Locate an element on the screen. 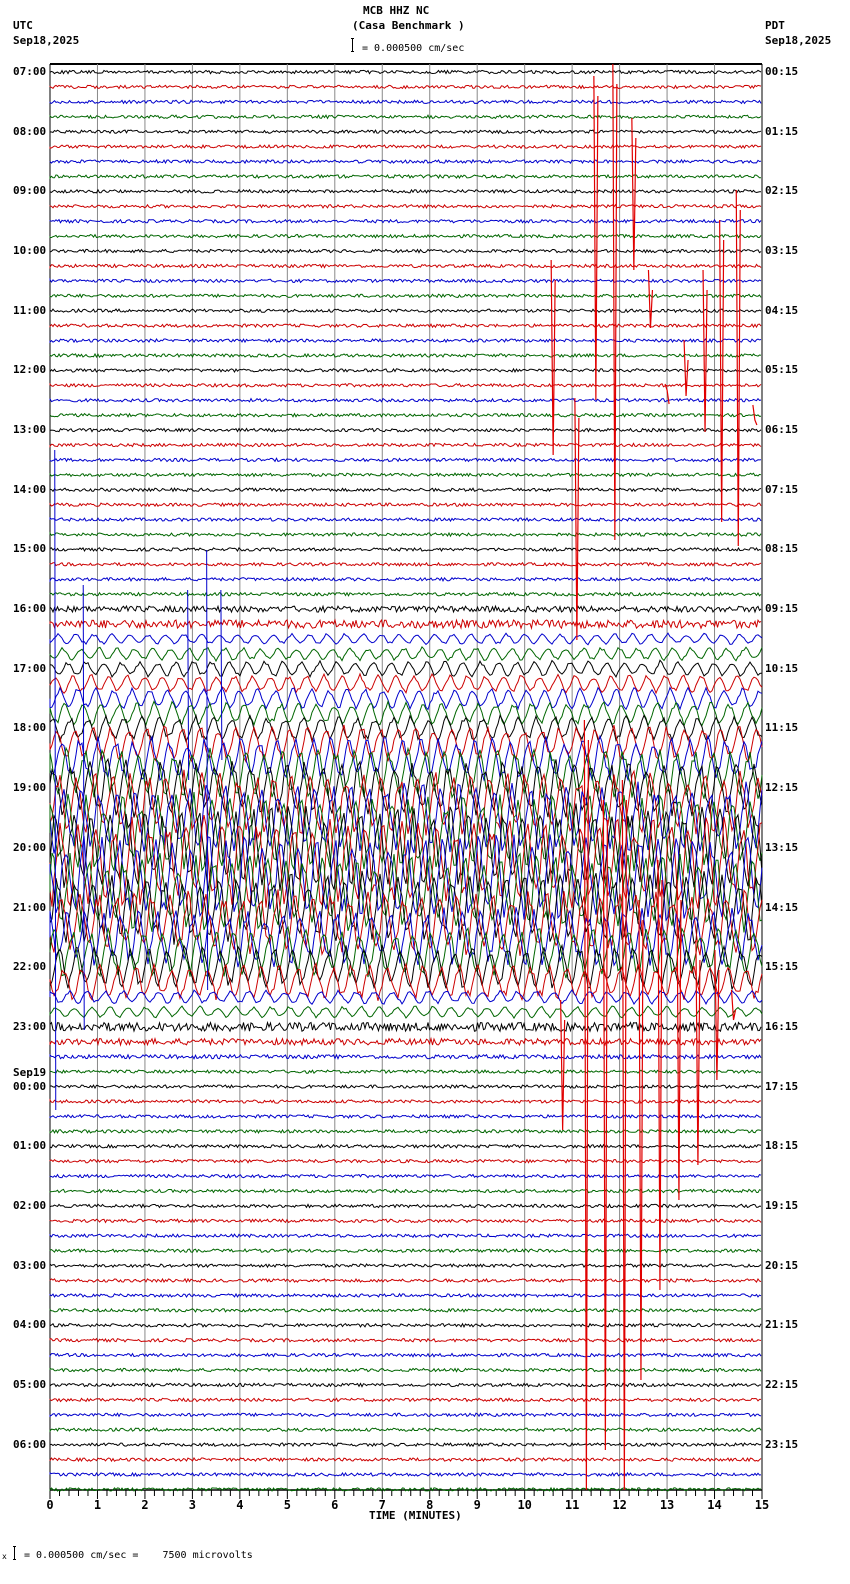 Image resolution: width=850 pixels, height=1584 pixels. pdt-time-label: 07:15 is located at coordinates (782, 489).